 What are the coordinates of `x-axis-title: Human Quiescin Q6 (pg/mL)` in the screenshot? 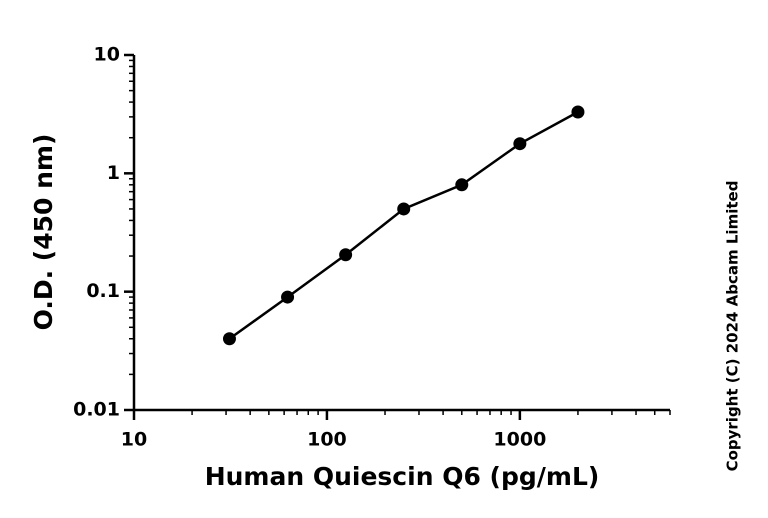 It's located at (402, 476).